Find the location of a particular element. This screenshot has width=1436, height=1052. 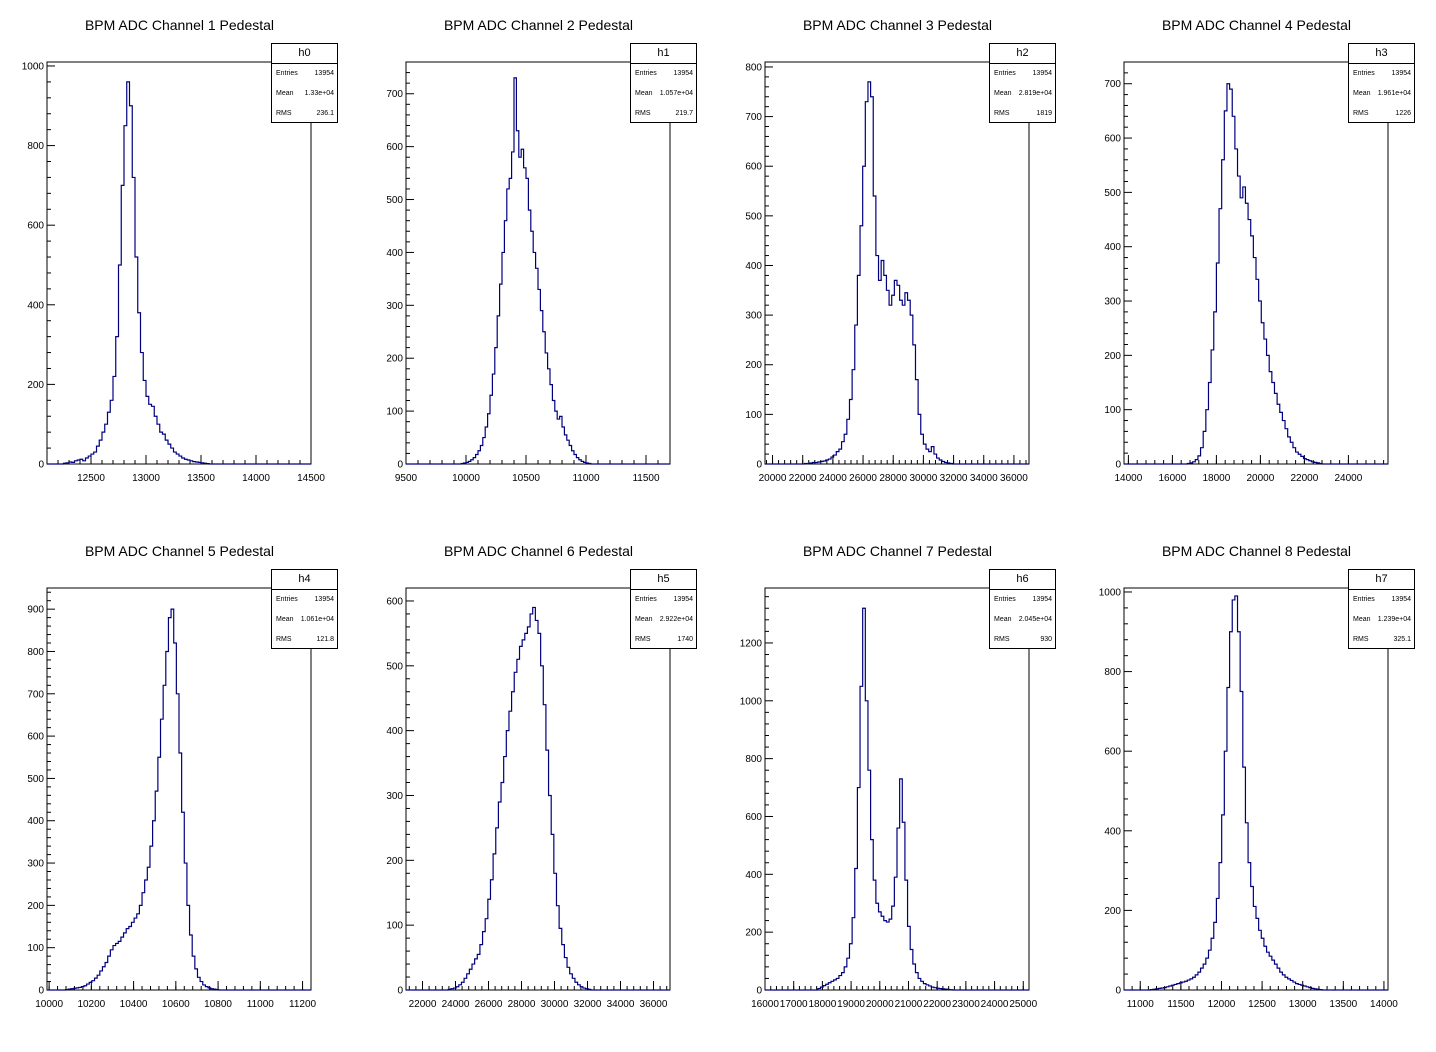

x-tick-label: 11000 is located at coordinates (1141, 1004).